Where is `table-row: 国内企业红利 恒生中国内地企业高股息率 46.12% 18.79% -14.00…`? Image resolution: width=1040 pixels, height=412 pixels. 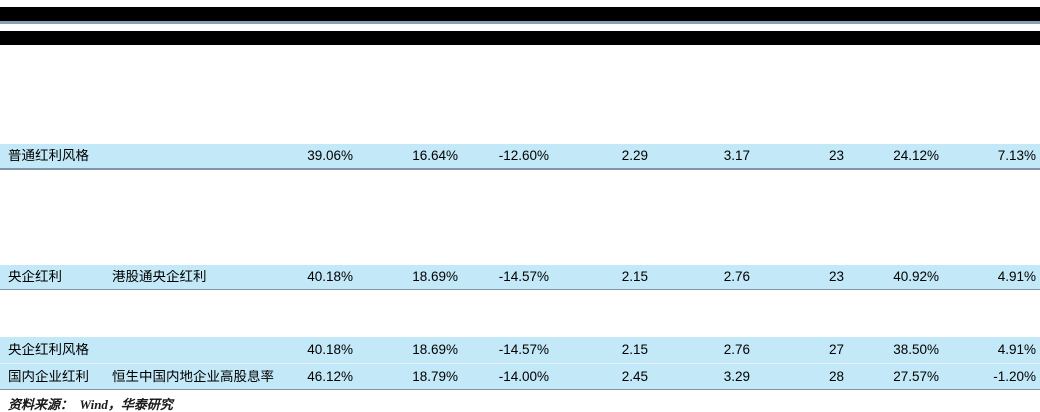
table-row: 国内企业红利 恒生中国内地企业高股息率 46.12% 18.79% -14.00… is located at coordinates (520, 377).